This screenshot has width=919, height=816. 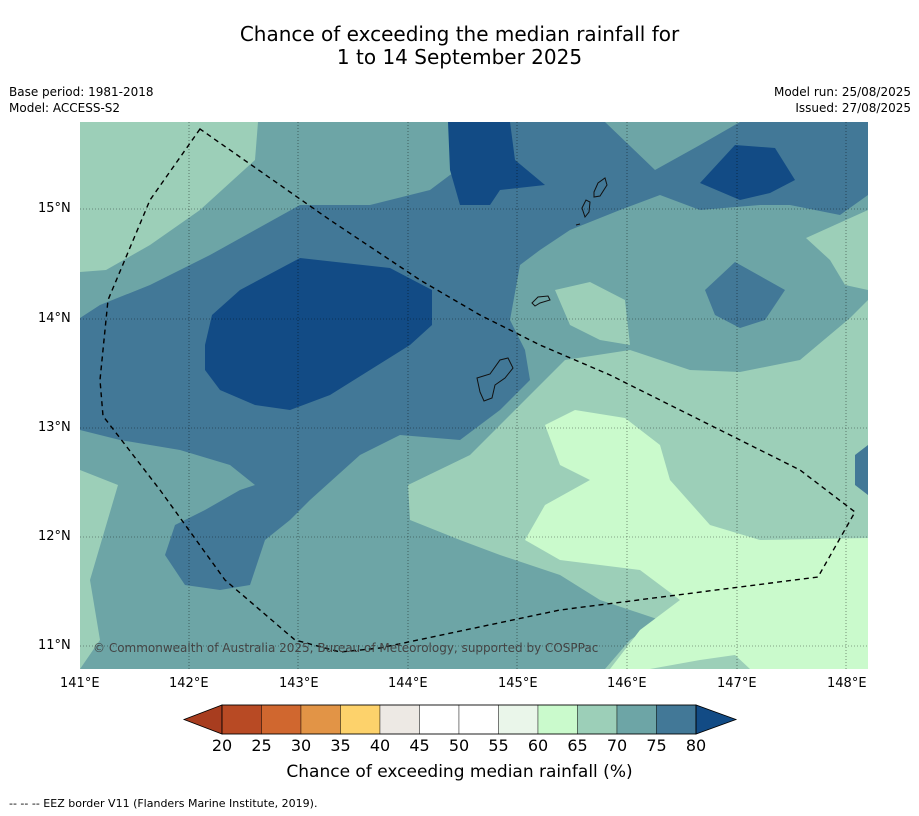 What do you see at coordinates (538, 745) in the screenshot?
I see `colorbar-label-60: 60` at bounding box center [538, 745].